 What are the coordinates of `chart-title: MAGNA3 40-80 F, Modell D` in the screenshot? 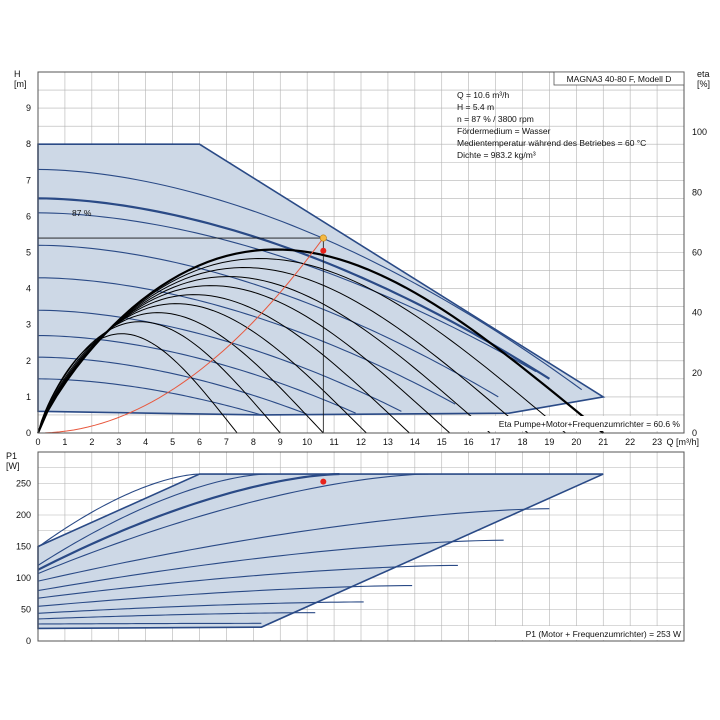 It's located at (619, 79).